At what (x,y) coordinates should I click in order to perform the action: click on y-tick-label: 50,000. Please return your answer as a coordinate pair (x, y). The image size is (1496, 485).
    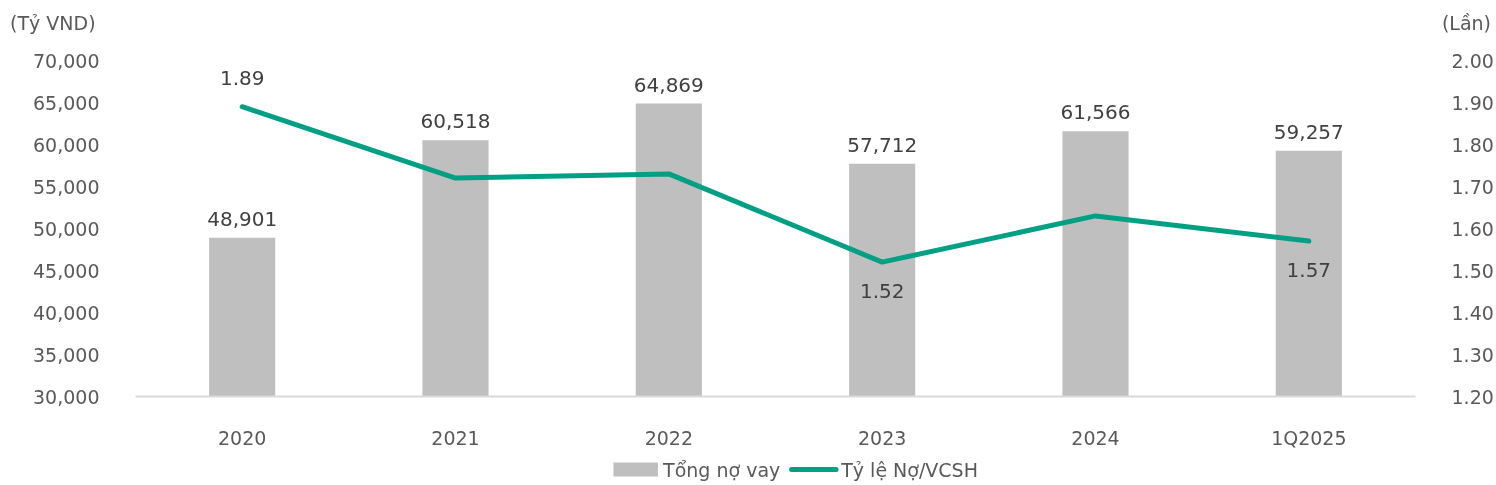
    Looking at the image, I should click on (66, 228).